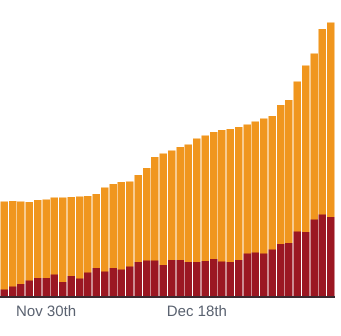 The width and height of the screenshot is (341, 336). What do you see at coordinates (46, 311) in the screenshot?
I see `x-tick-label: Nov 30th` at bounding box center [46, 311].